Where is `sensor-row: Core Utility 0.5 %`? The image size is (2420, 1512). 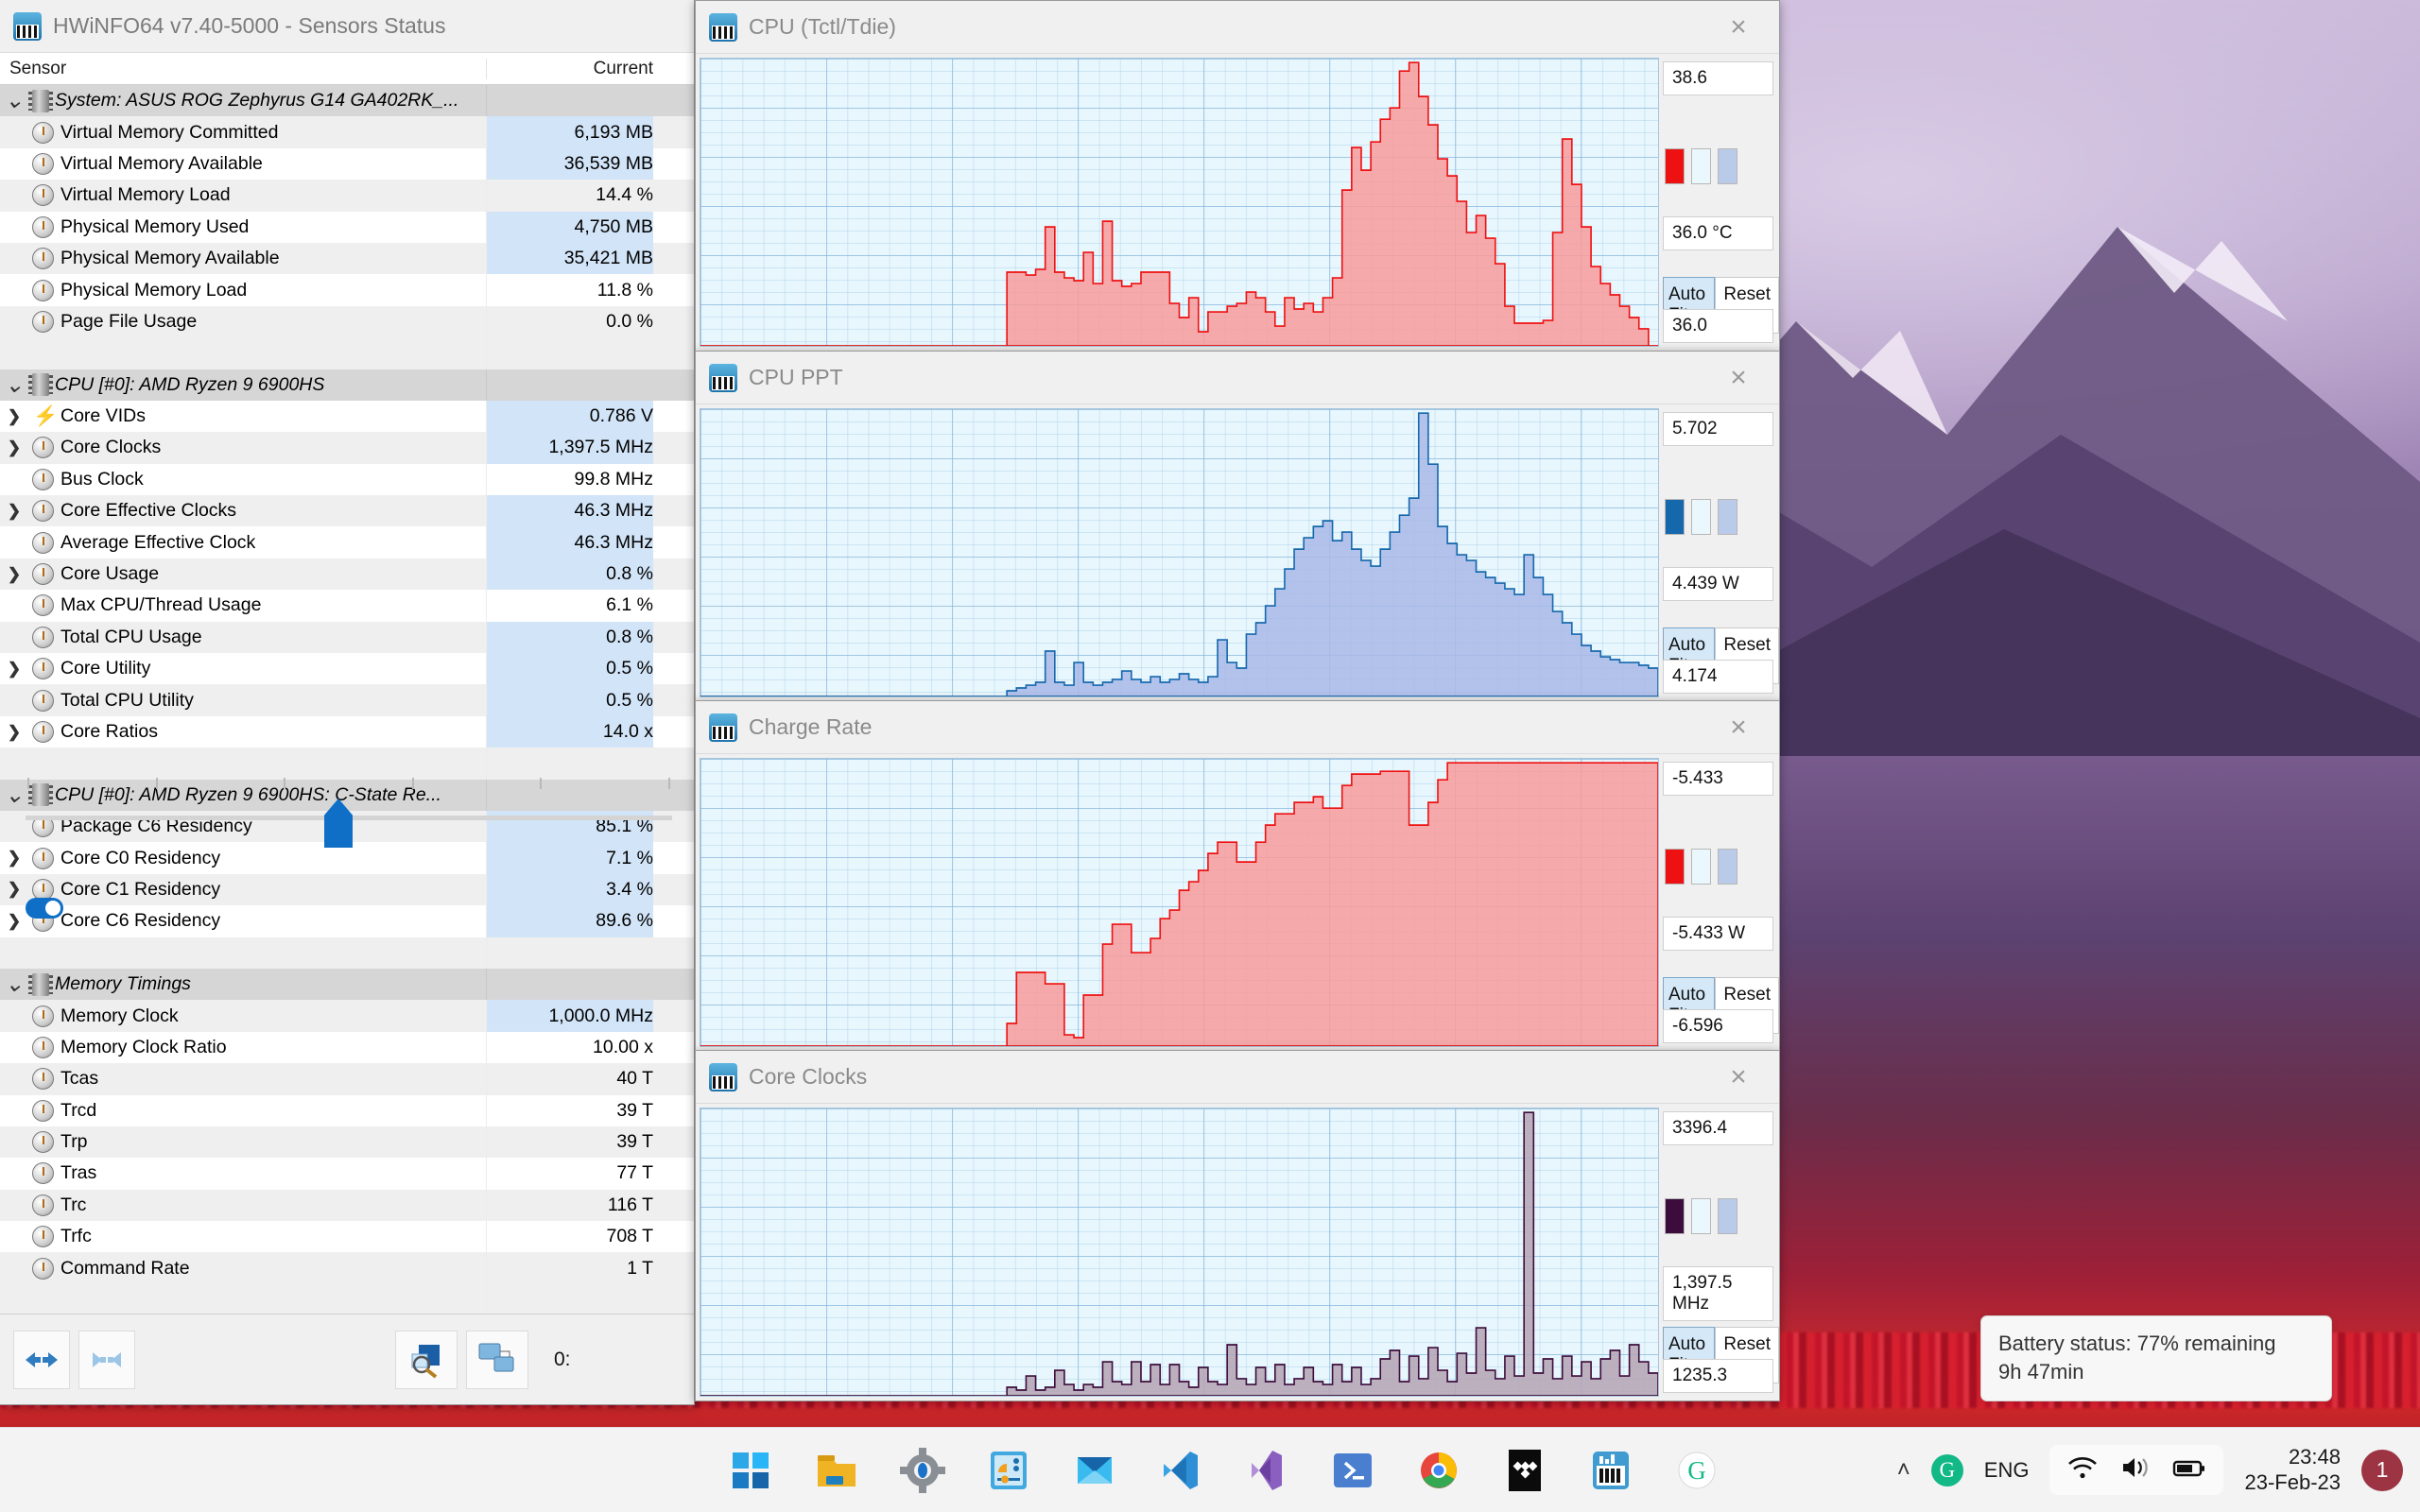
sensor-row: Core Utility 0.5 % is located at coordinates (347, 669).